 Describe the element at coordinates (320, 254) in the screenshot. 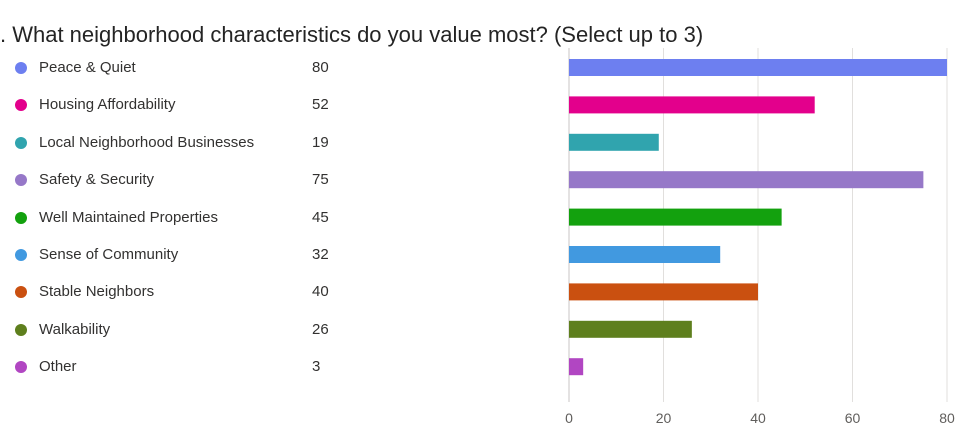

I see `legend-count: 32` at that location.